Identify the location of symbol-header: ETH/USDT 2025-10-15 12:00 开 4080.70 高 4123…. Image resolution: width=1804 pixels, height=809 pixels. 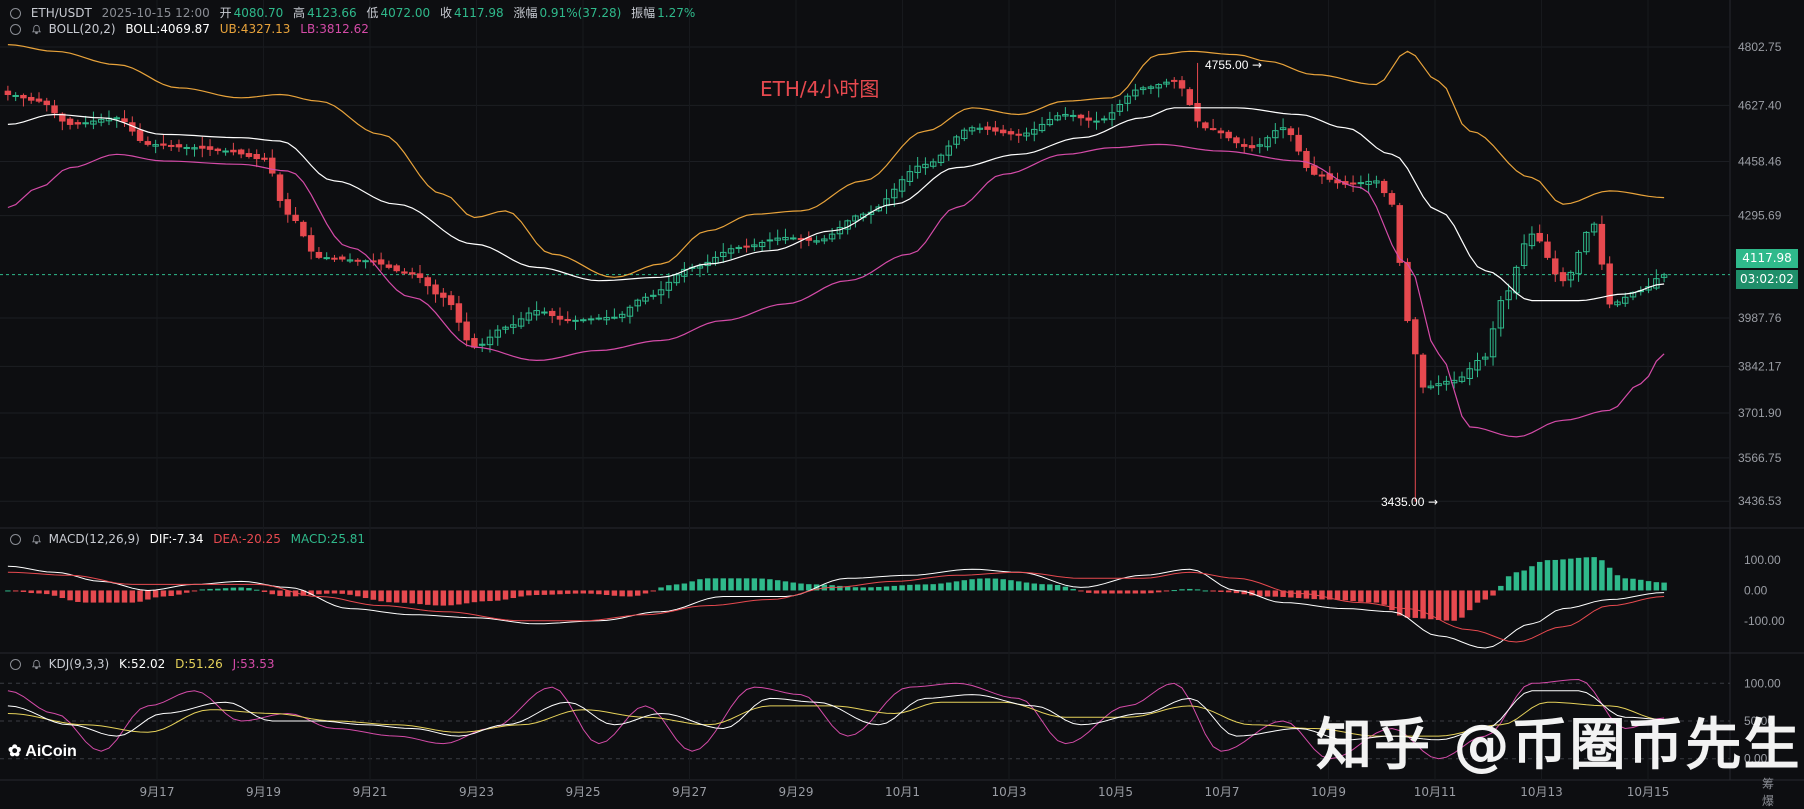
(355, 12).